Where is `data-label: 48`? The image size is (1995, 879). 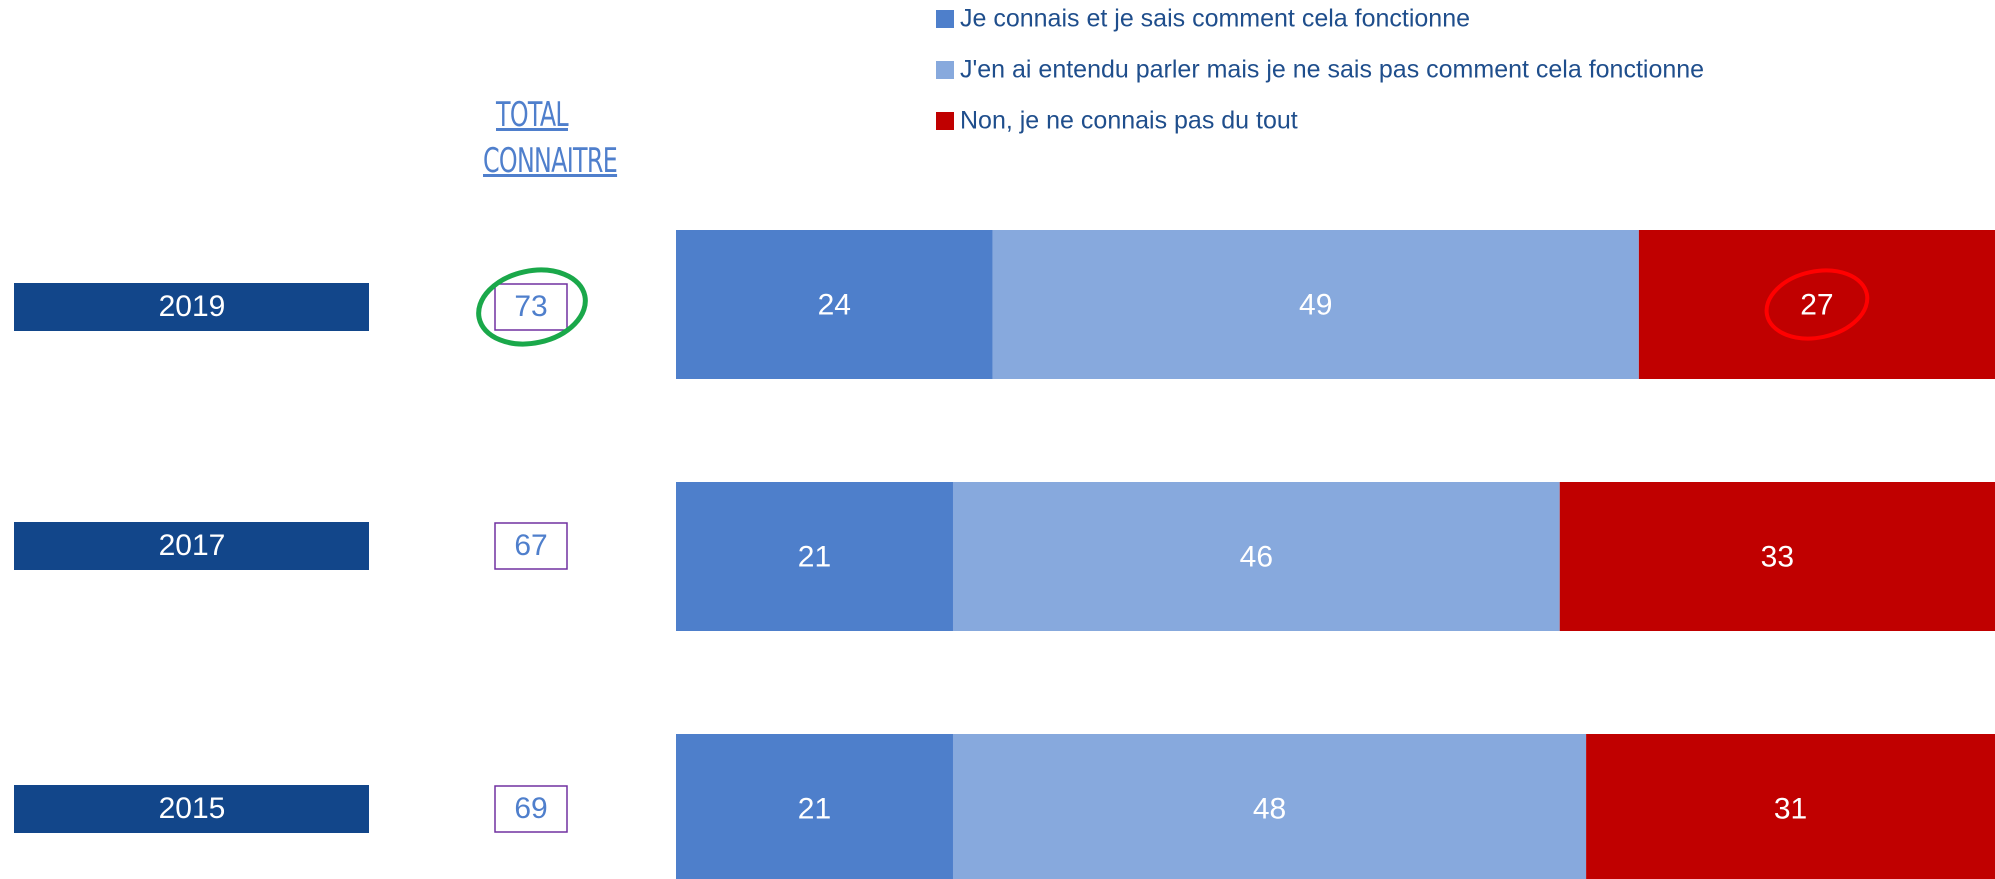
data-label: 48 is located at coordinates (1269, 808).